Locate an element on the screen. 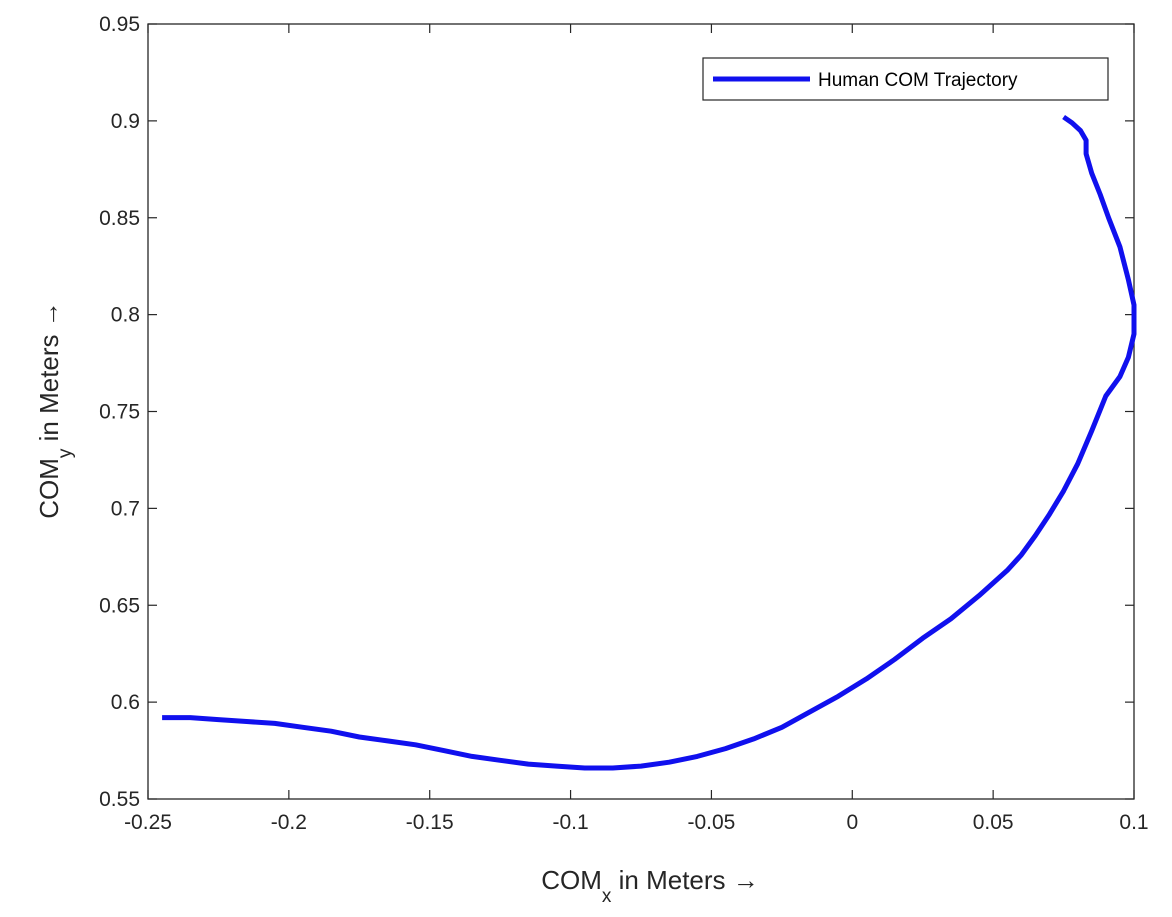 The width and height of the screenshot is (1172, 917). y-tick-label: 0.6 is located at coordinates (125, 702).